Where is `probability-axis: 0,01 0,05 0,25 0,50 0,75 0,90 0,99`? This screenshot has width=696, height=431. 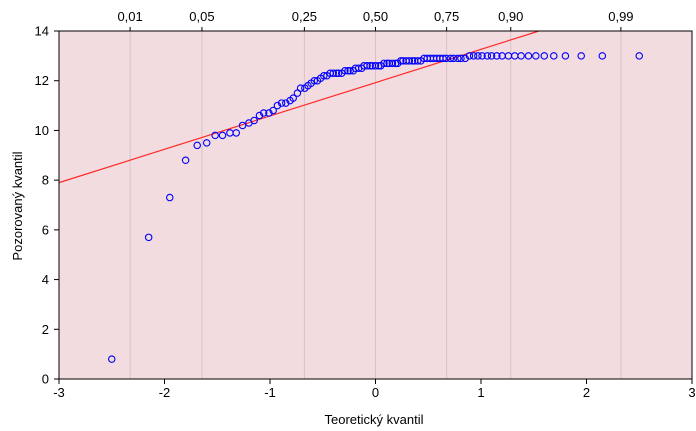
probability-axis: 0,01 0,05 0,25 0,50 0,75 0,90 0,99 is located at coordinates (375, 20).